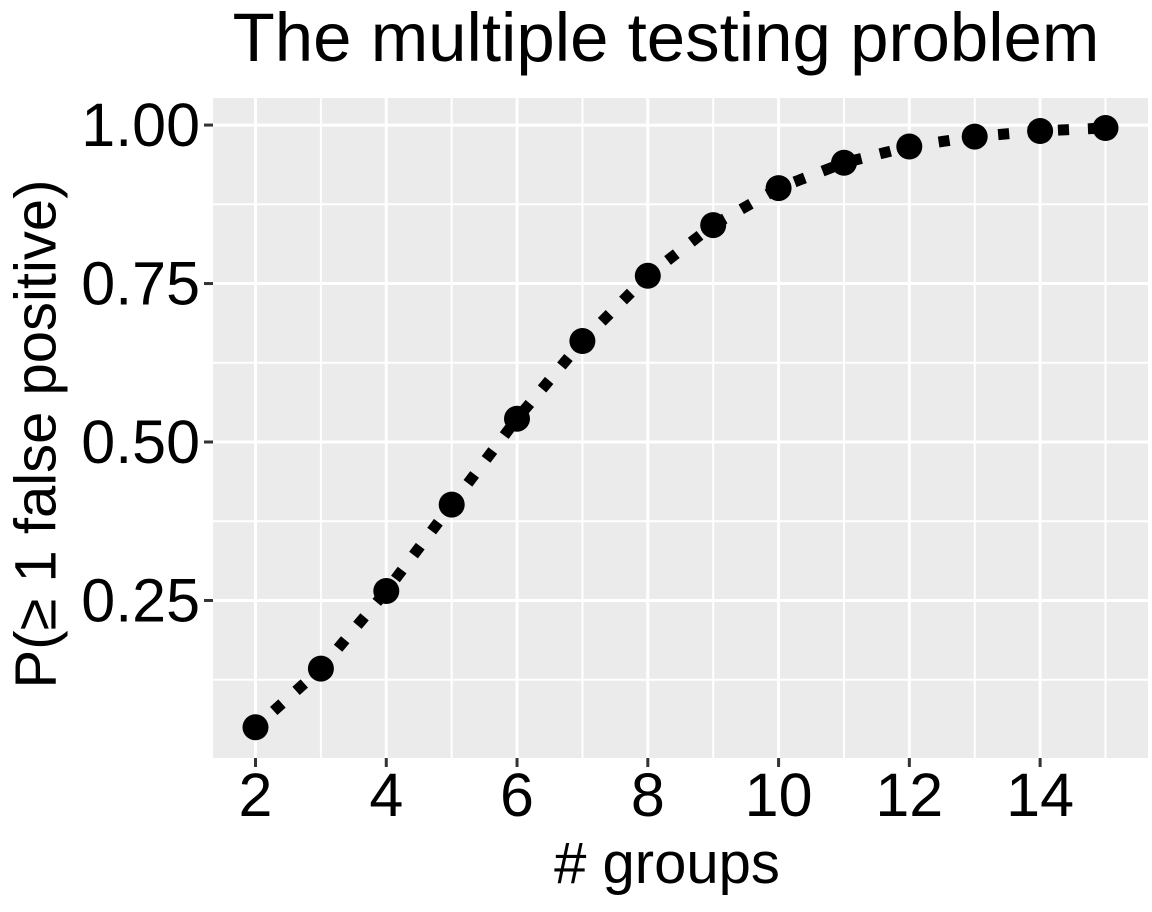 The height and width of the screenshot is (912, 1152). What do you see at coordinates (36, 434) in the screenshot?
I see `y-axis-title: P(≥ 1 false positive)` at bounding box center [36, 434].